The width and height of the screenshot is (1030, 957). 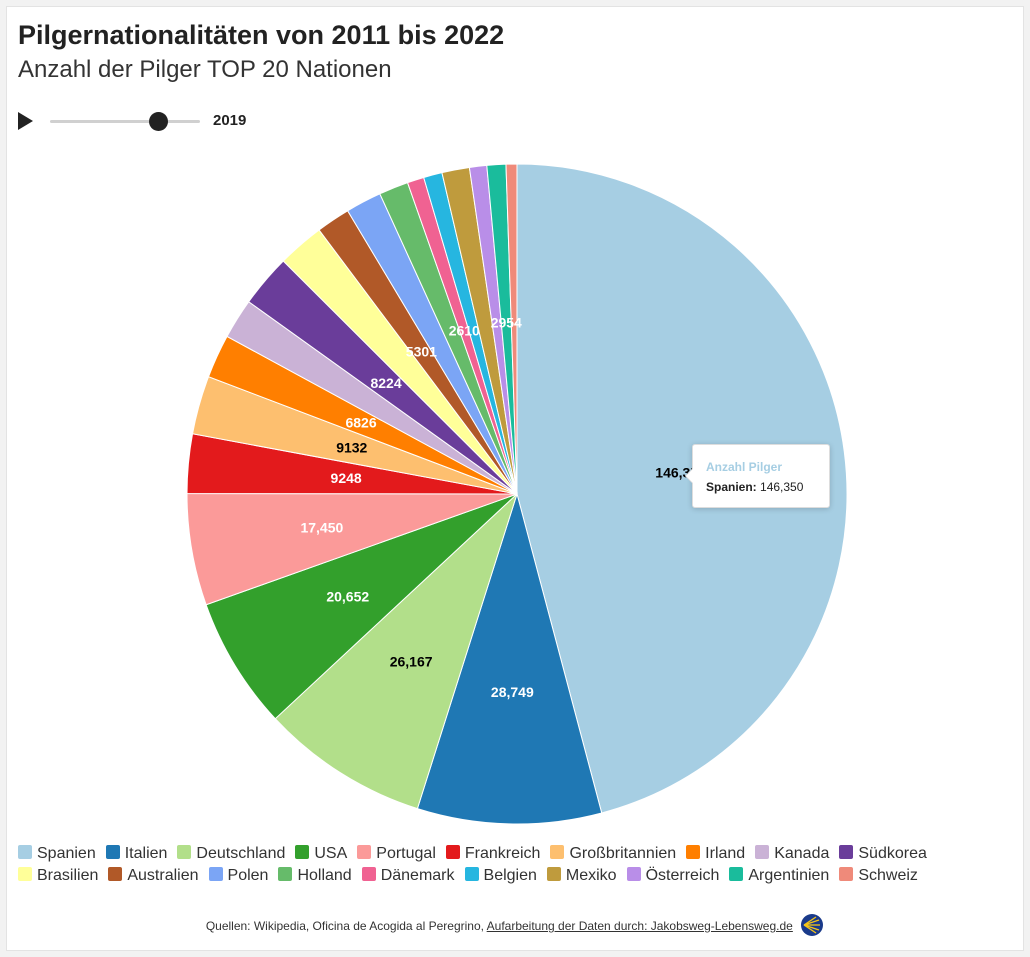 What do you see at coordinates (385, 383) in the screenshot?
I see `data-label-südkorea: 8224` at bounding box center [385, 383].